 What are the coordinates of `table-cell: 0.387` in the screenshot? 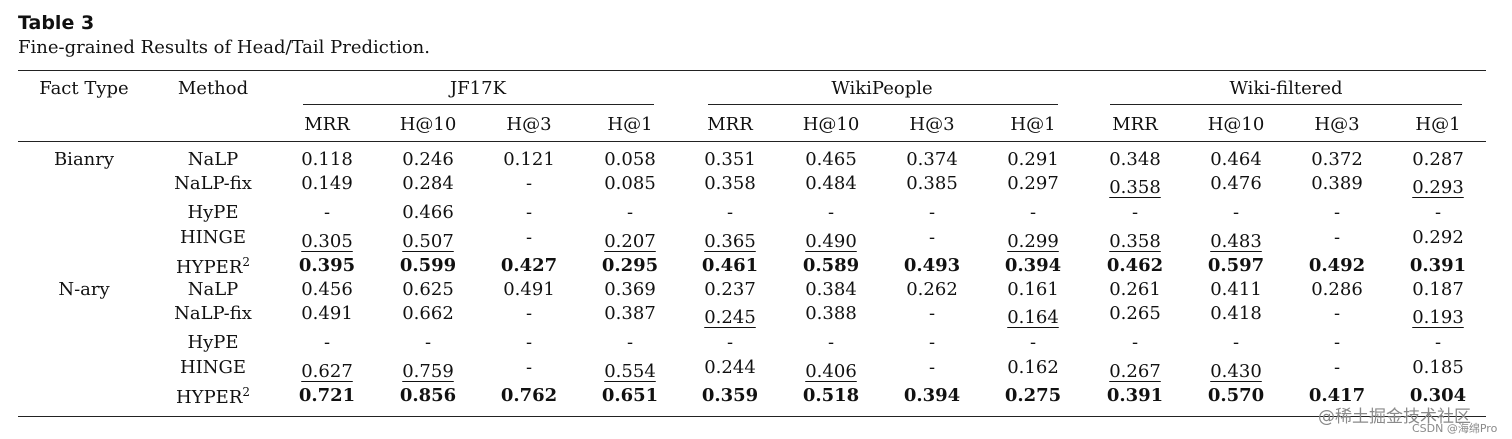 It's located at (630, 313).